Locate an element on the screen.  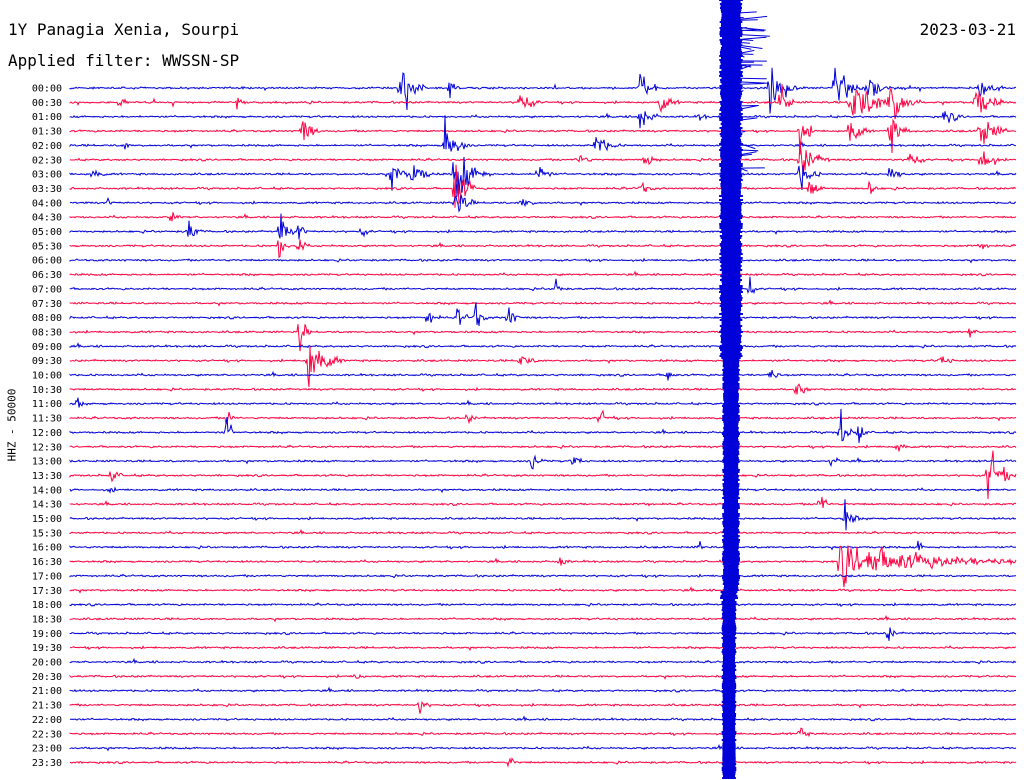
row-time-label: 03:30 is located at coordinates (47, 189).